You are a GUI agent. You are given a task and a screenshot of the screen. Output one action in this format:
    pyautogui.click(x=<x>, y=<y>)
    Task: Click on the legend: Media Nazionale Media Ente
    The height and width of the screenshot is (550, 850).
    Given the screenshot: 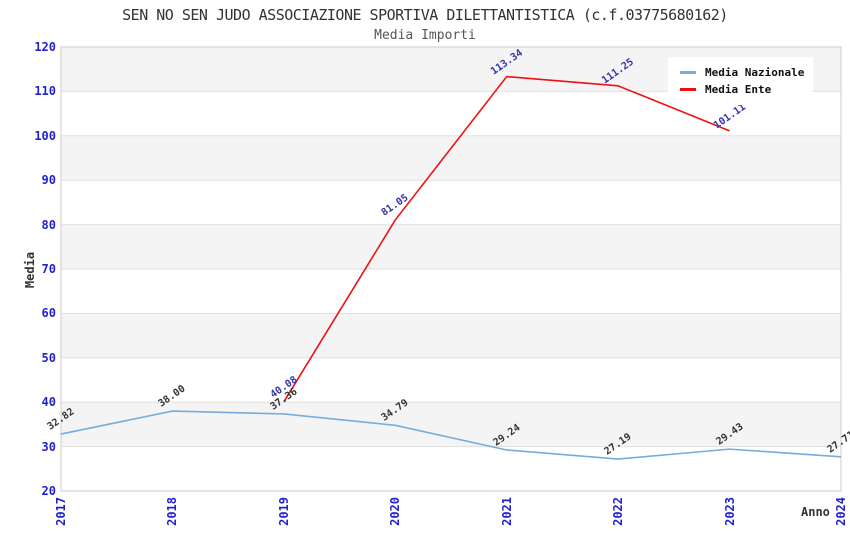 What is the action you would take?
    pyautogui.click(x=740, y=81)
    